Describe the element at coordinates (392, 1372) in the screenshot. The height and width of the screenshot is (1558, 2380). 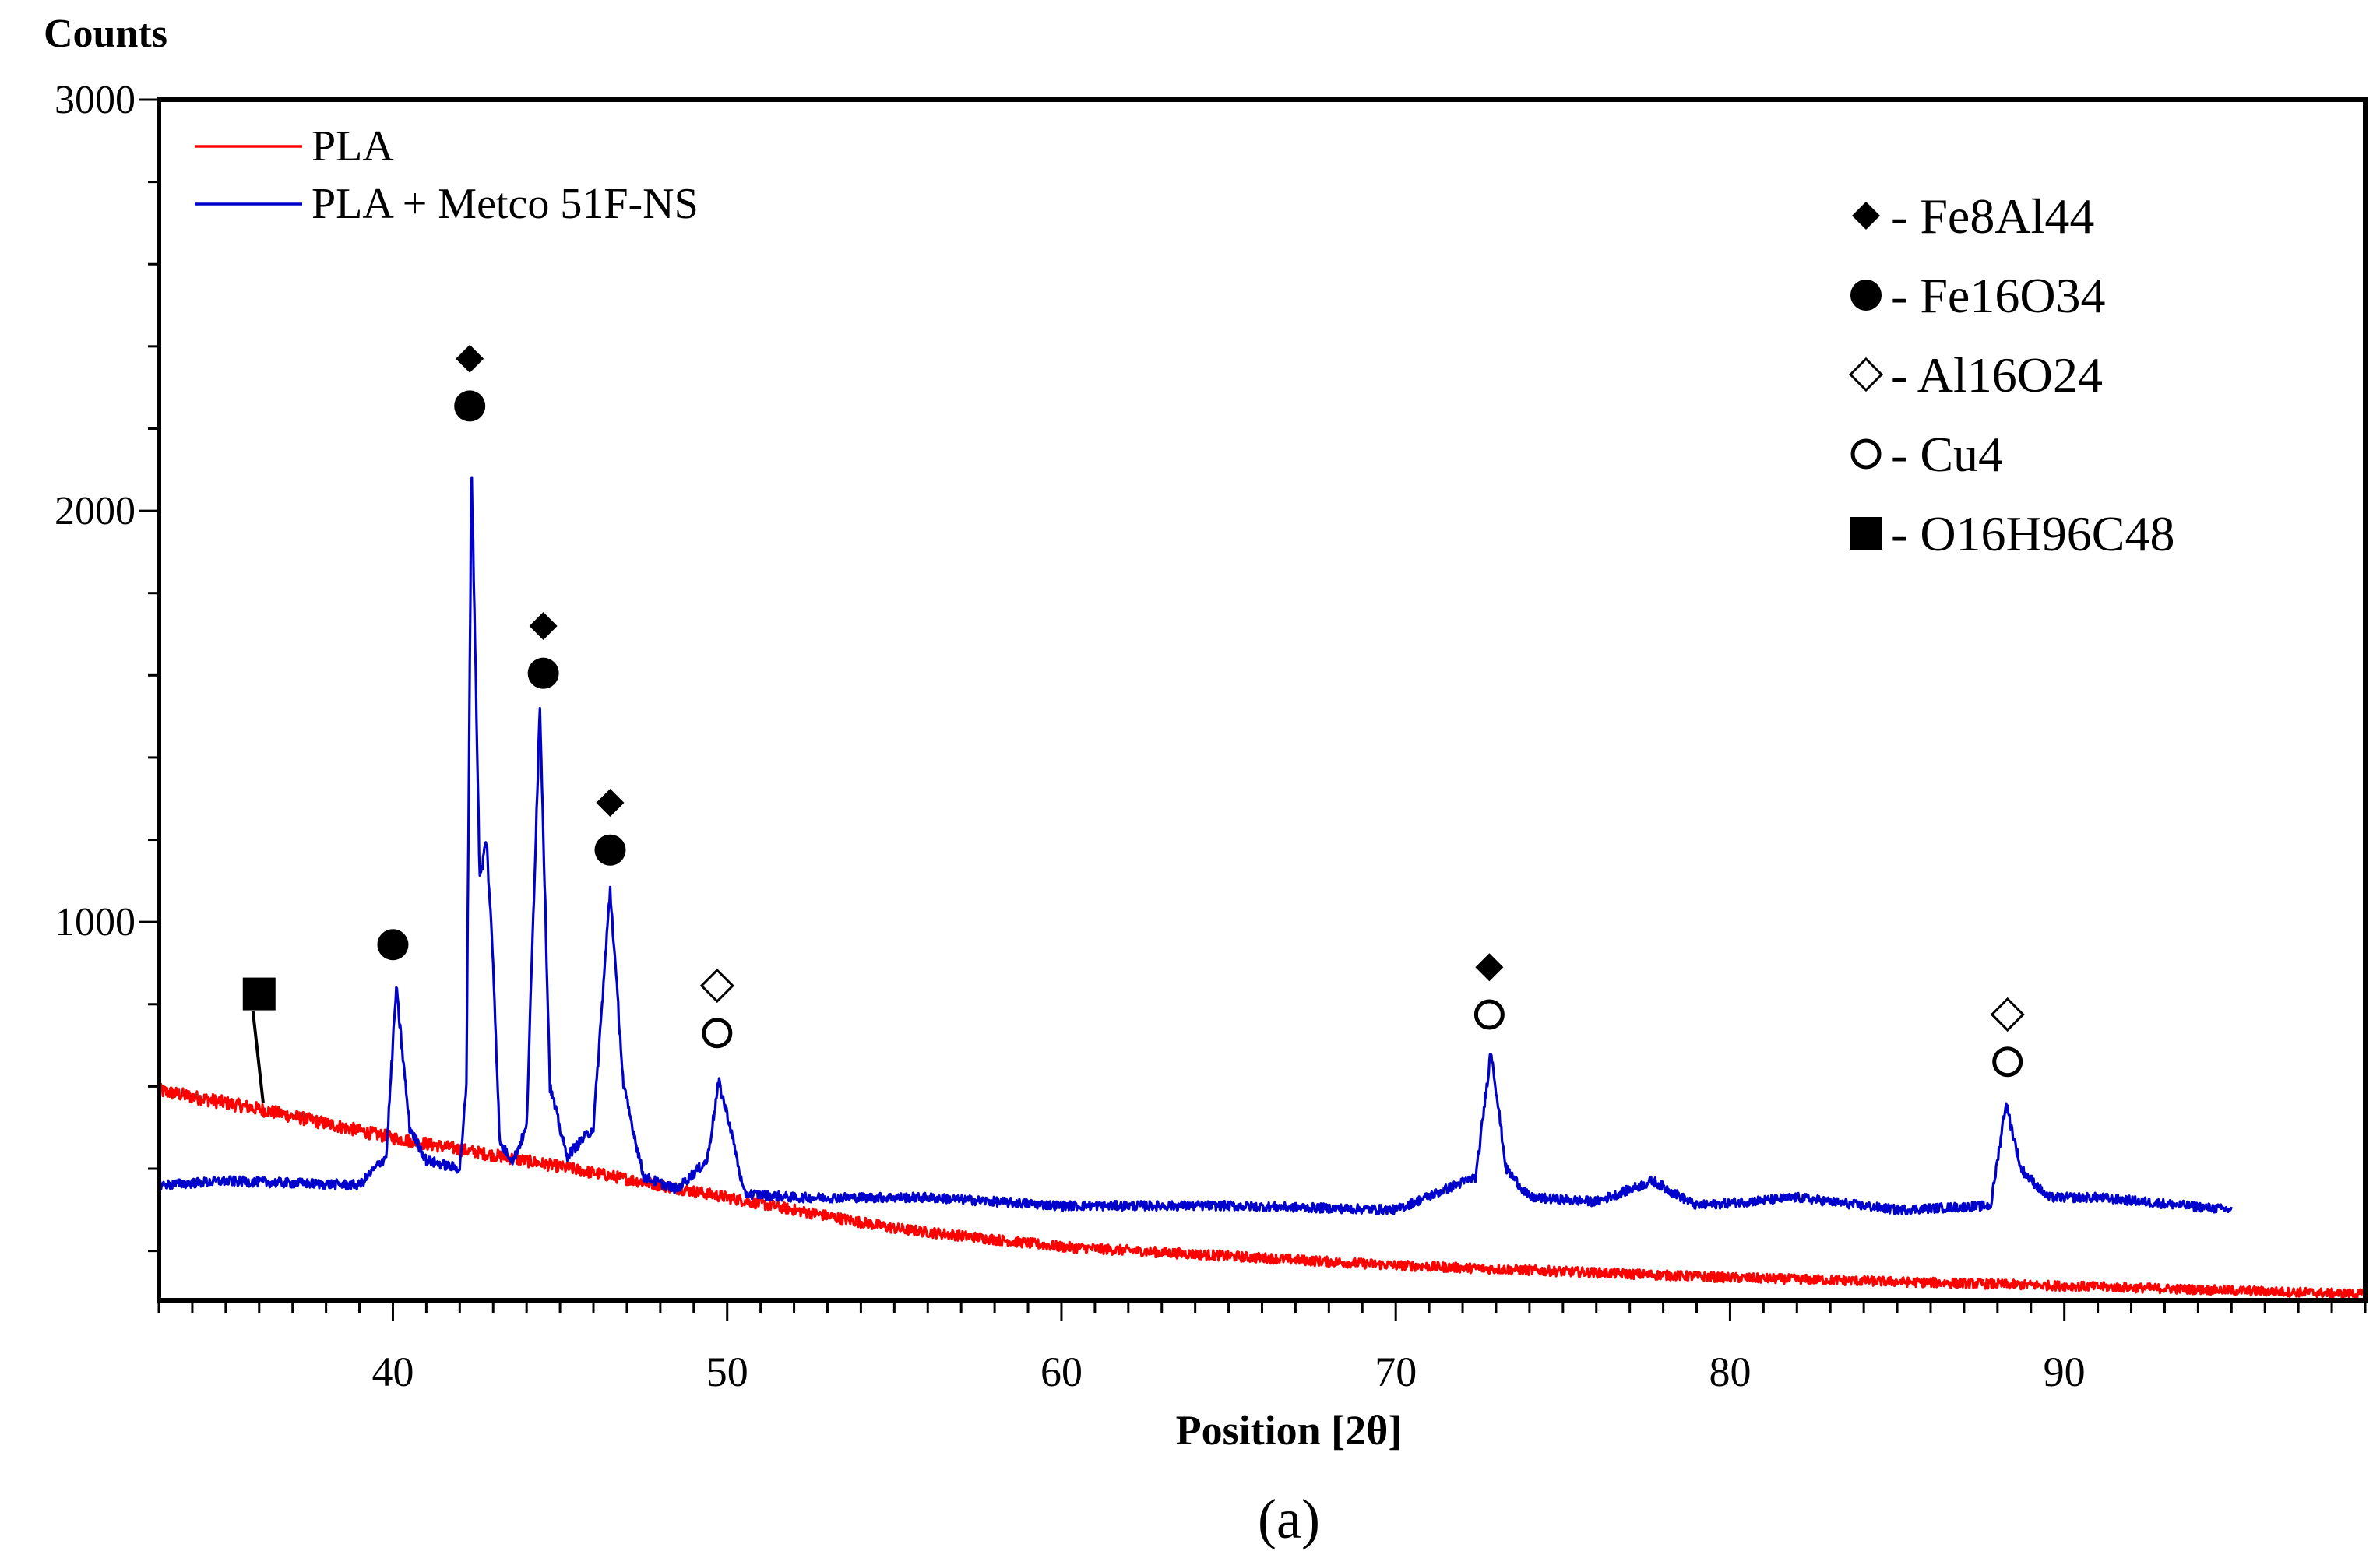
I see `x-tick-label: 40` at that location.